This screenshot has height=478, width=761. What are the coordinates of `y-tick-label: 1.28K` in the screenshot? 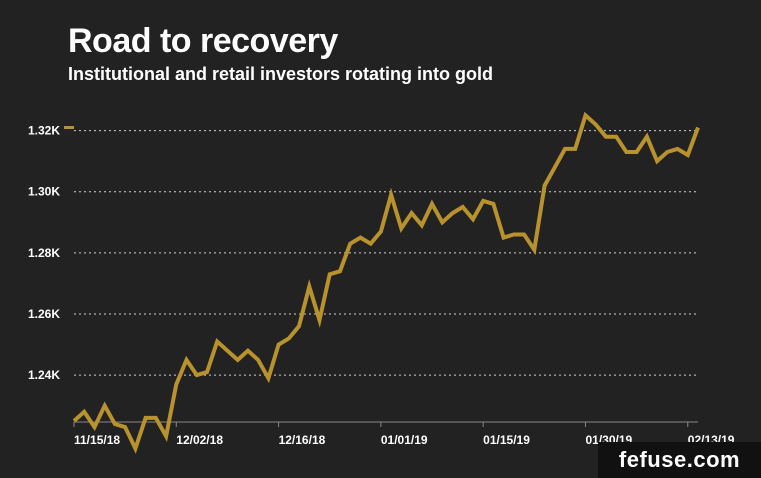 It's located at (44, 253).